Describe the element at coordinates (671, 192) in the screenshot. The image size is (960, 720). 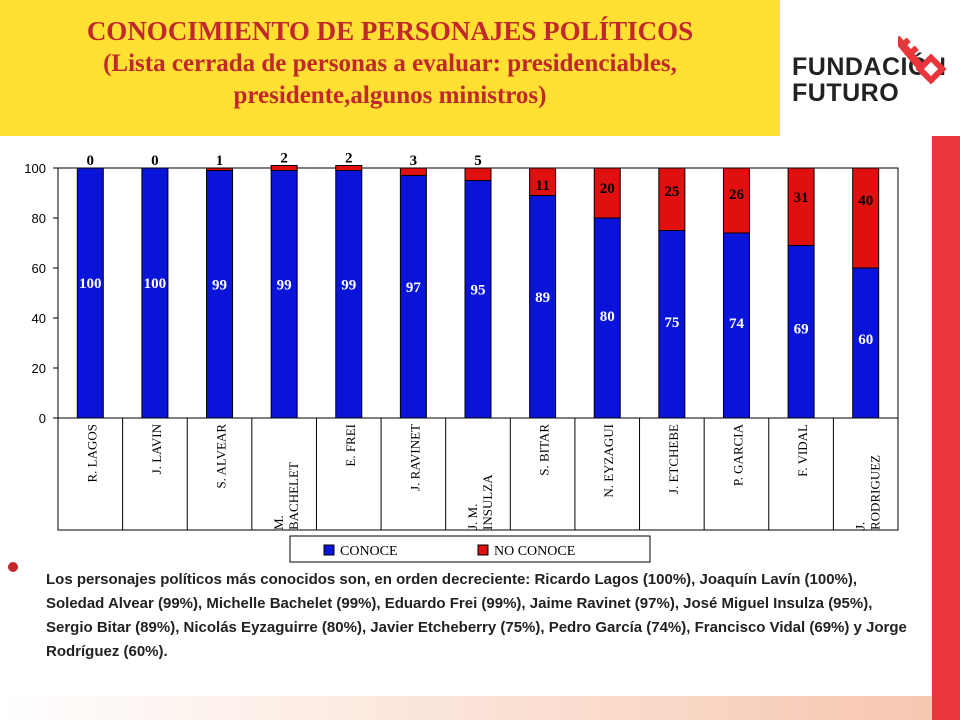
I see `data-label-no-conoce: 25` at that location.